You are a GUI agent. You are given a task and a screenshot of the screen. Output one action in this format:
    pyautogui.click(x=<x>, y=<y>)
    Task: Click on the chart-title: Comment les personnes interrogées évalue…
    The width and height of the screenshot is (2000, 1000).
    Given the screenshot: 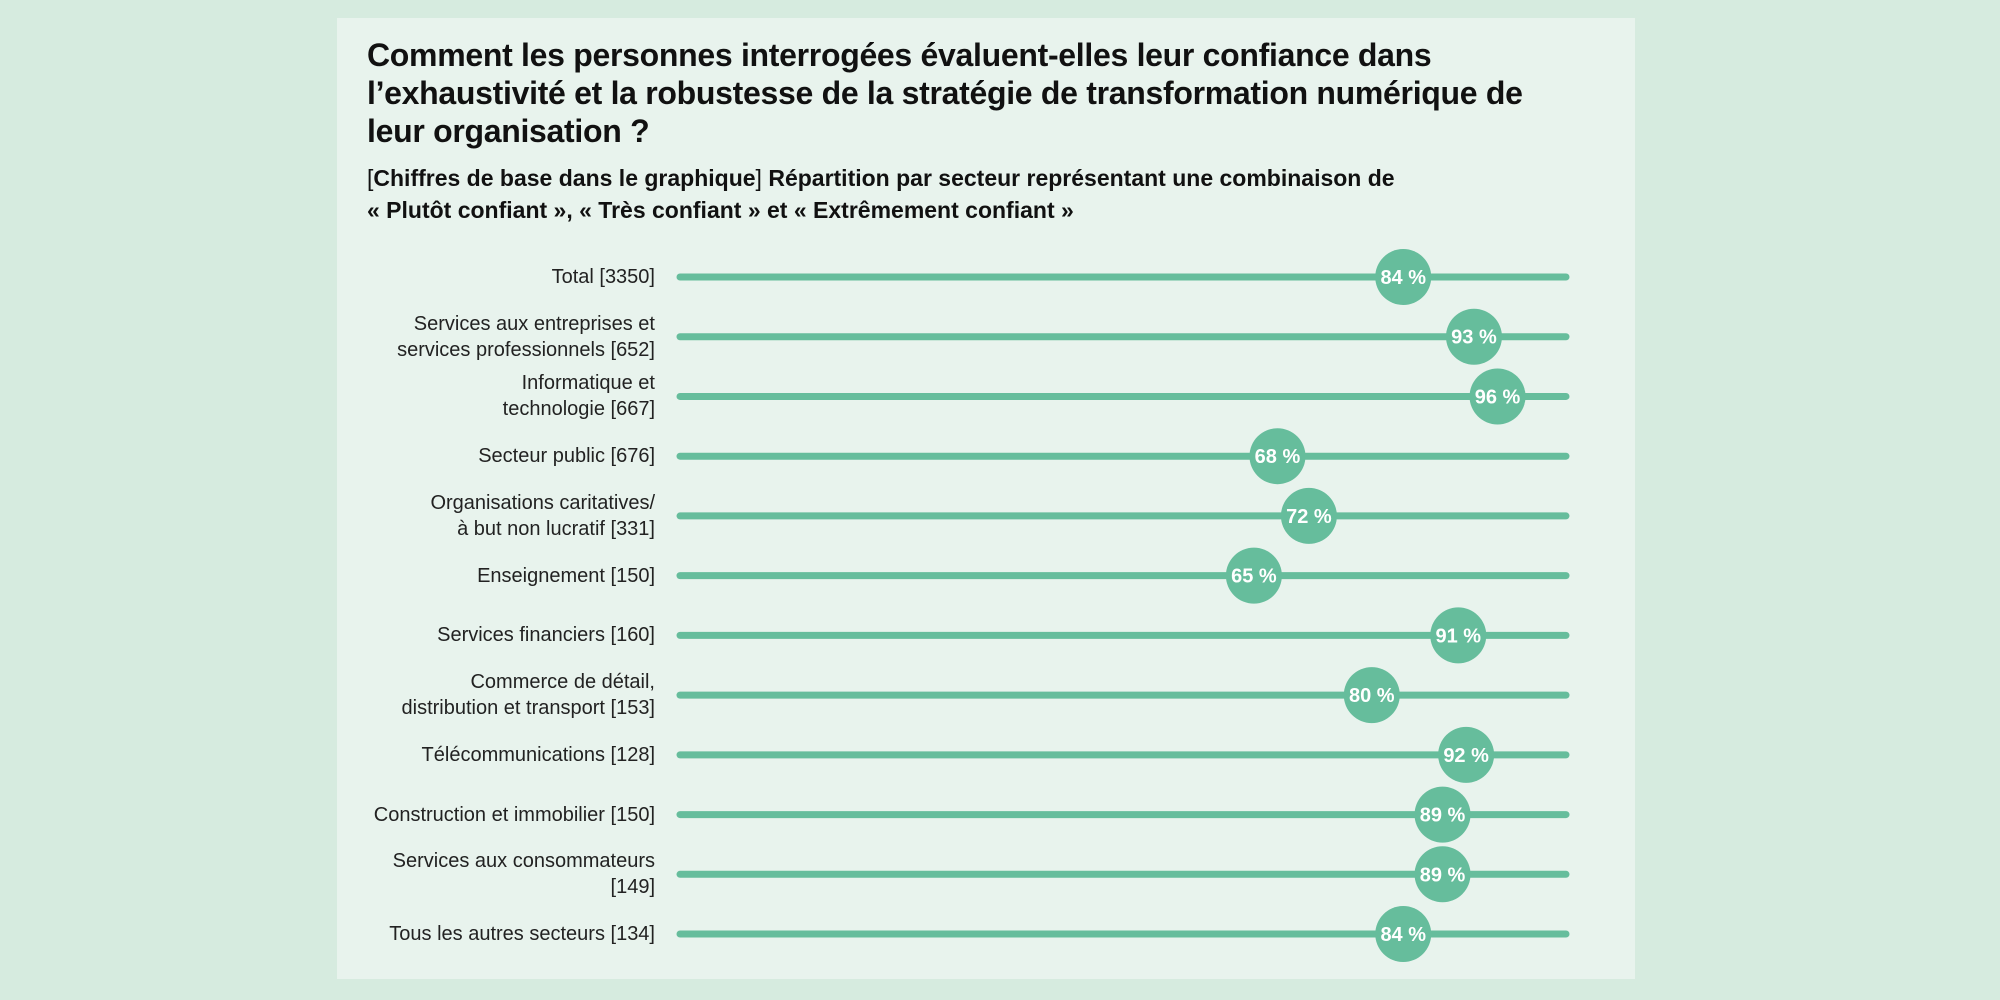 What is the action you would take?
    pyautogui.click(x=945, y=93)
    